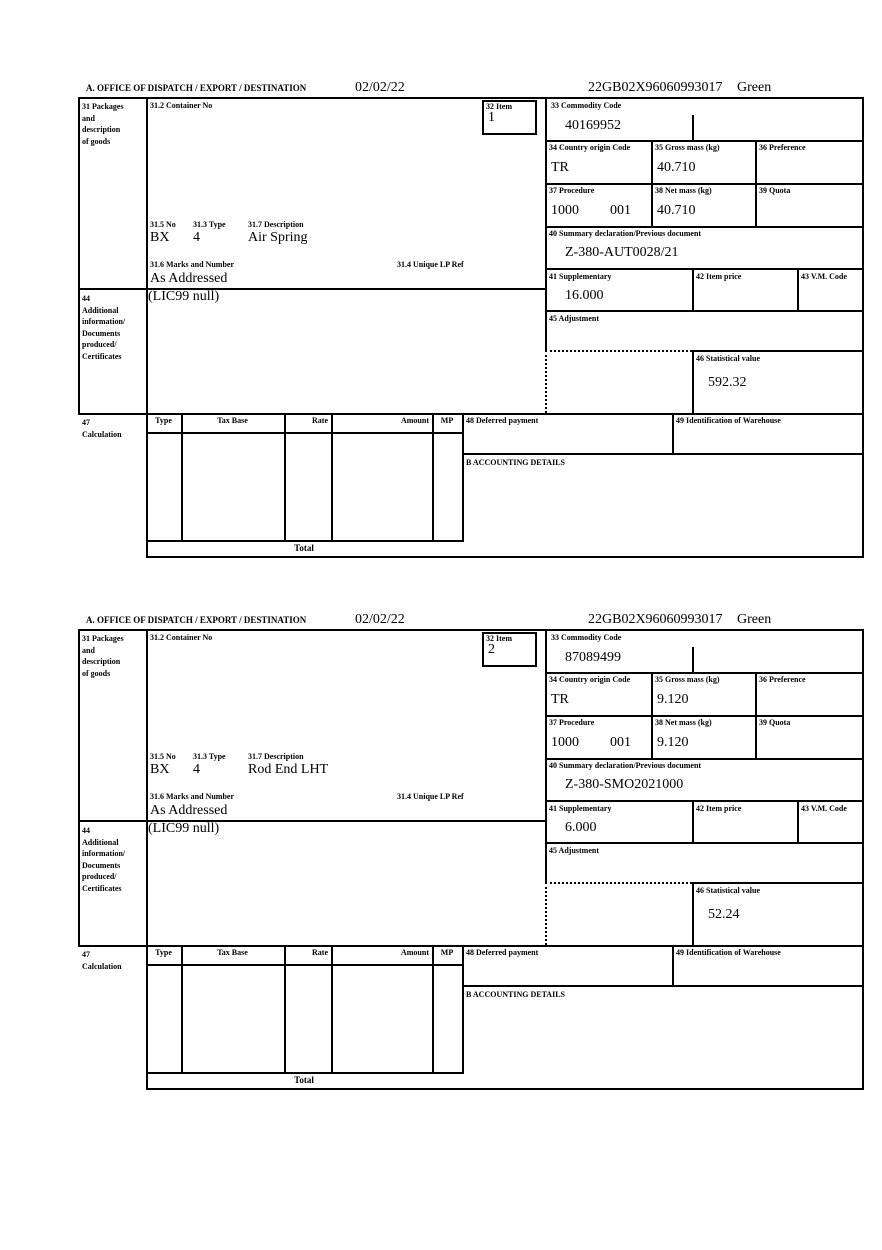 The width and height of the screenshot is (882, 1250). What do you see at coordinates (673, 742) in the screenshot?
I see `net-mass-value: 9.120` at bounding box center [673, 742].